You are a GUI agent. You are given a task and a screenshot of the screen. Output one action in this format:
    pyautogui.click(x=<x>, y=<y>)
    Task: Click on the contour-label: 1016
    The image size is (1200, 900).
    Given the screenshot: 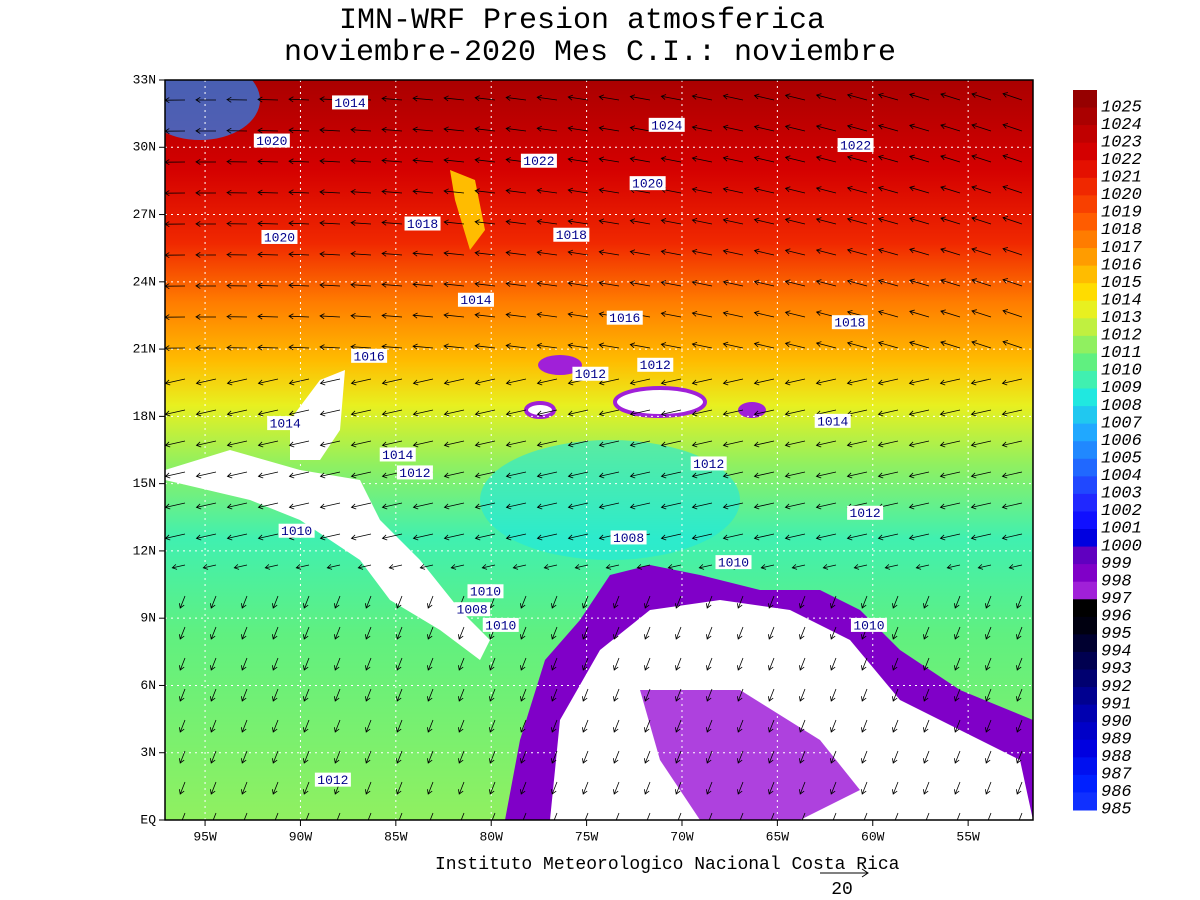 What is the action you would take?
    pyautogui.click(x=624, y=318)
    